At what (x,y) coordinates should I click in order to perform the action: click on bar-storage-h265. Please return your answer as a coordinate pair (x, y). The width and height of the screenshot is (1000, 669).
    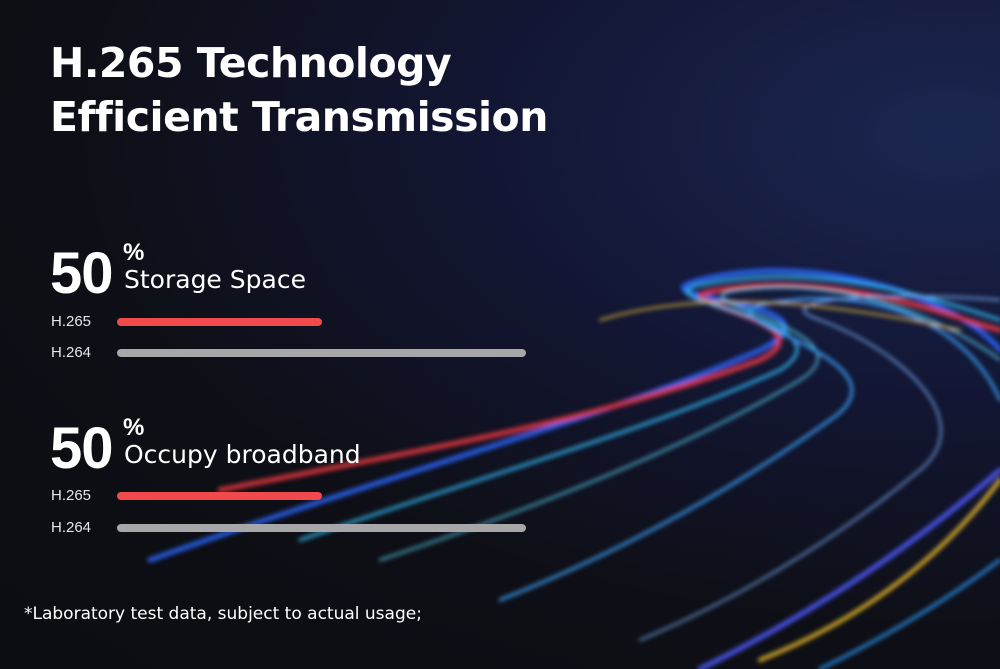
    Looking at the image, I should click on (219, 322).